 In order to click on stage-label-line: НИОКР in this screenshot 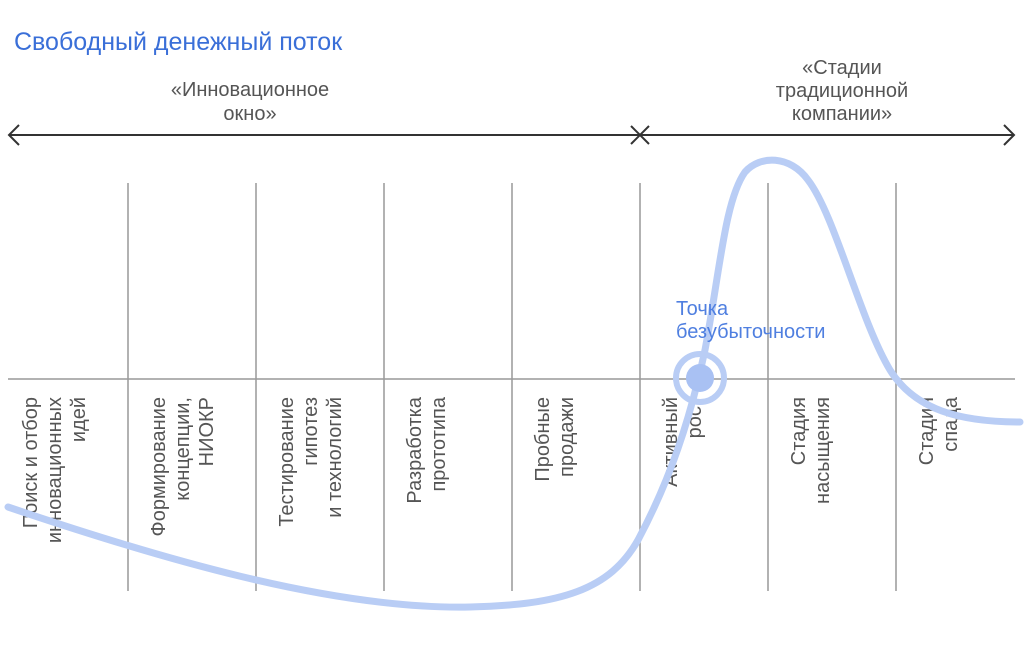, I will do `click(207, 431)`.